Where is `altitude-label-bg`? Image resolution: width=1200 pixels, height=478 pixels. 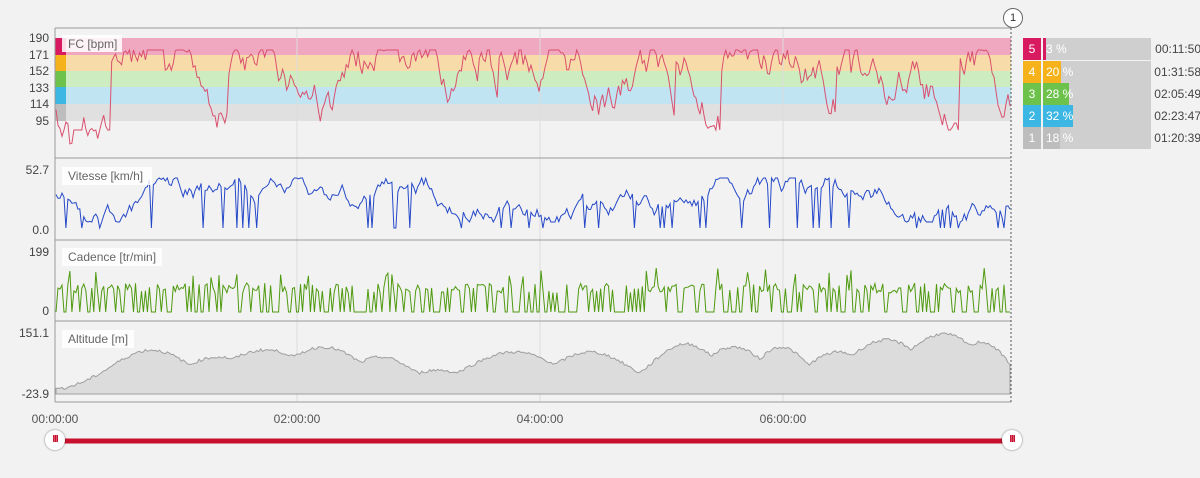
altitude-label-bg is located at coordinates (98, 339).